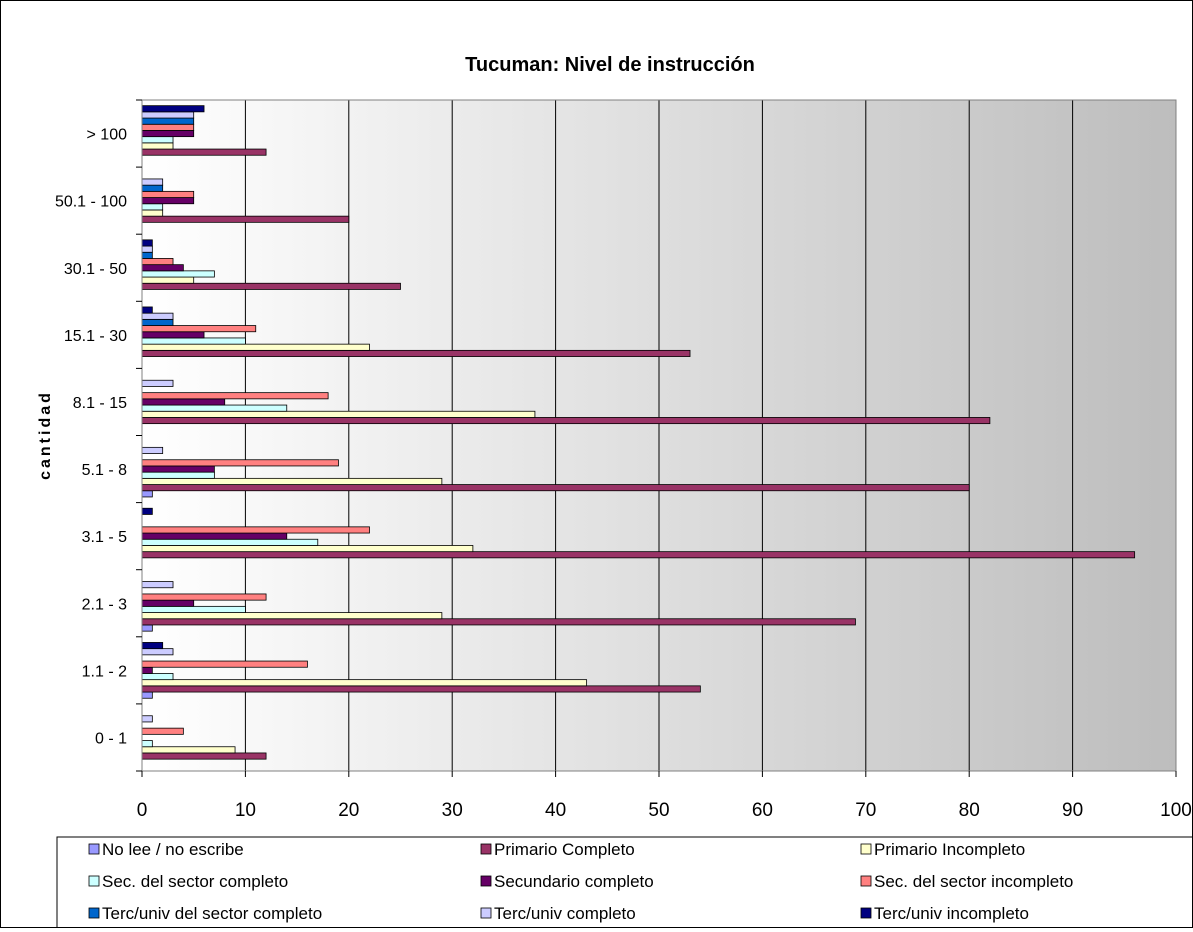 The width and height of the screenshot is (1193, 932). Describe the element at coordinates (610, 65) in the screenshot. I see `chart-title: Tucuman: Nivel de instrucción` at that location.